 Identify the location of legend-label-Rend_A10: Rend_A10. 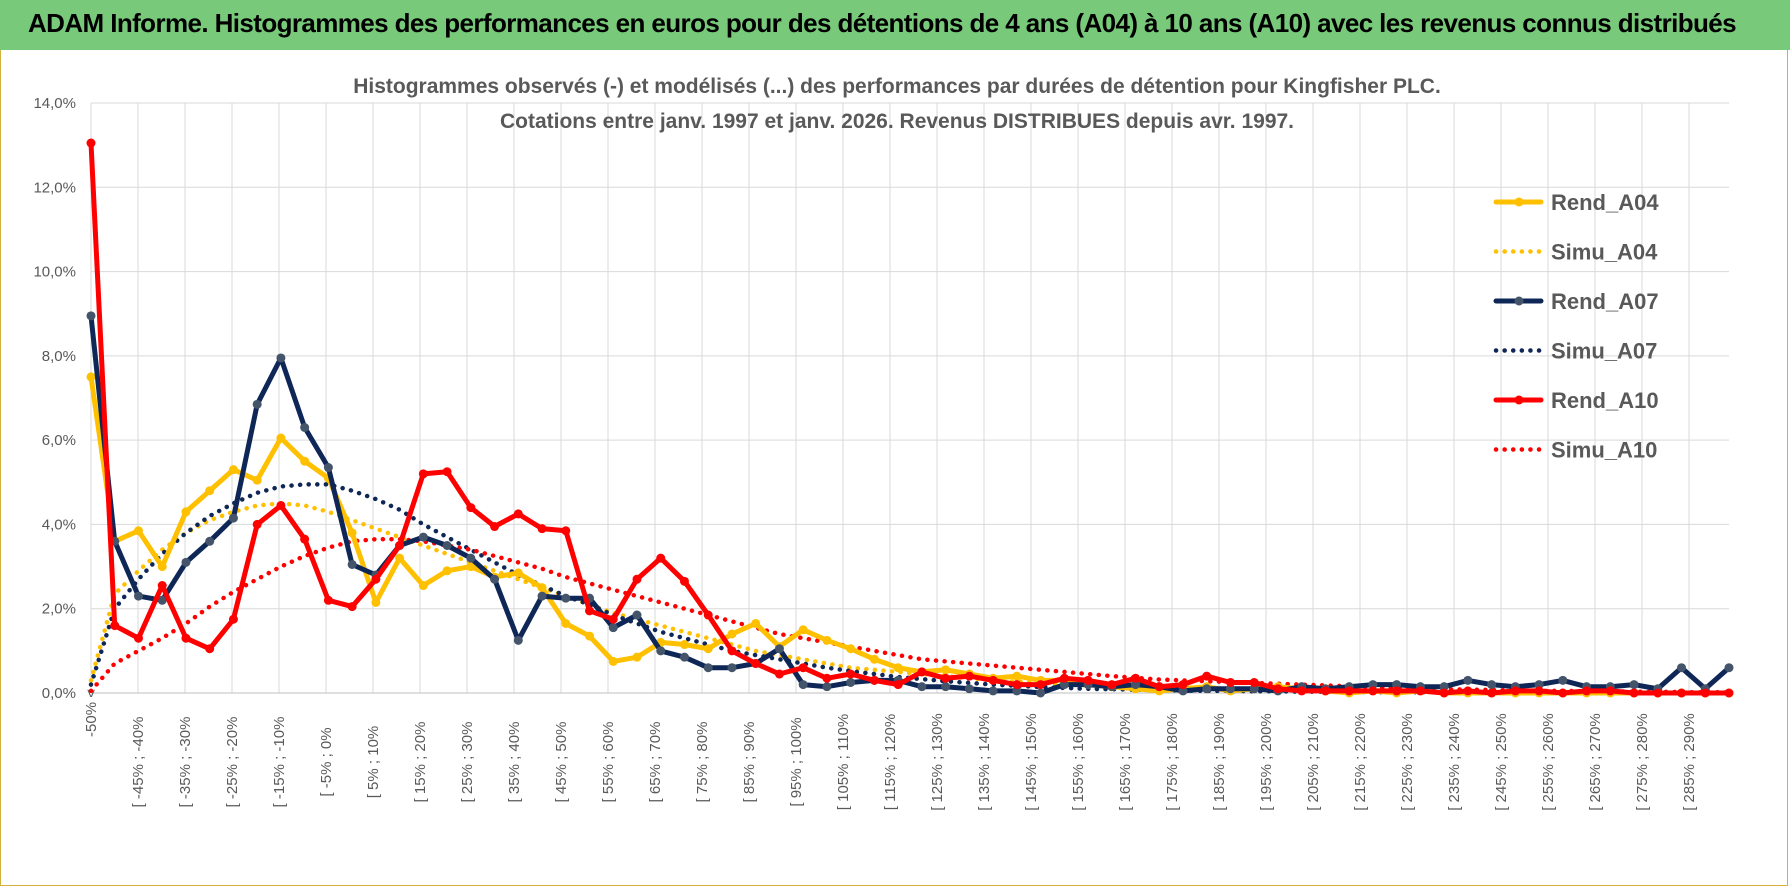
(1605, 400).